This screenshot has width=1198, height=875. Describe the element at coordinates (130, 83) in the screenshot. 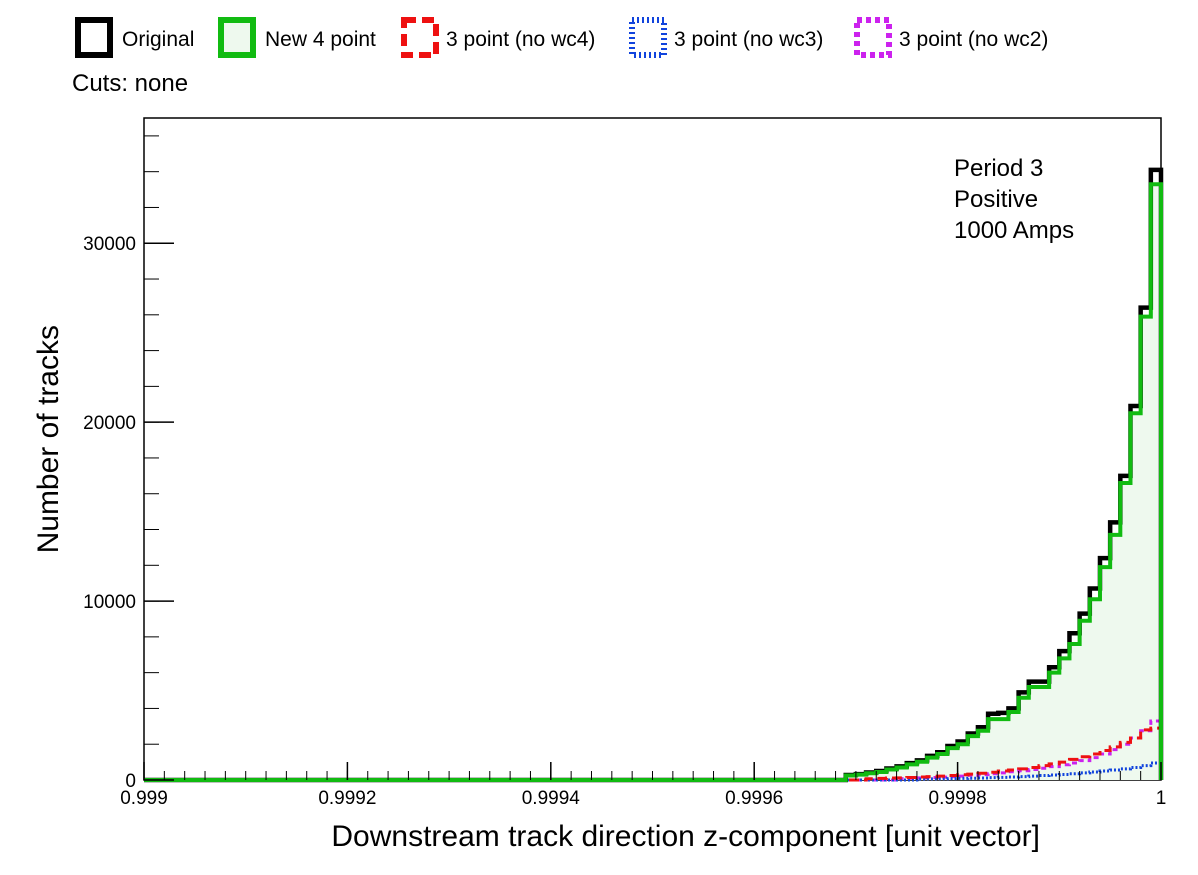

I see `cuts-label: Cuts: none` at that location.